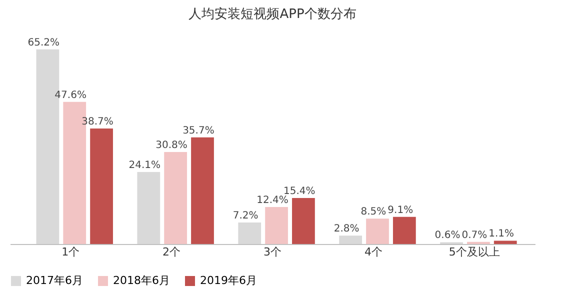 This screenshot has width=565, height=292. Describe the element at coordinates (475, 235) in the screenshot. I see `data-label: 0.7%` at that location.